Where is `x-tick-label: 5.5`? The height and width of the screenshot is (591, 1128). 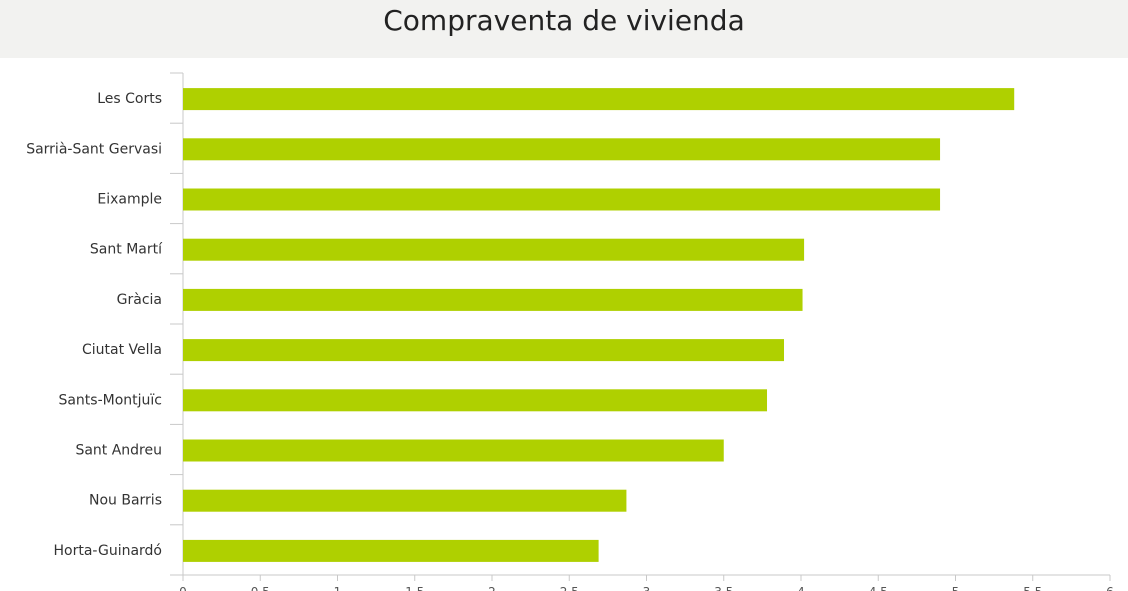
x-tick-label: 5.5 is located at coordinates (1032, 588).